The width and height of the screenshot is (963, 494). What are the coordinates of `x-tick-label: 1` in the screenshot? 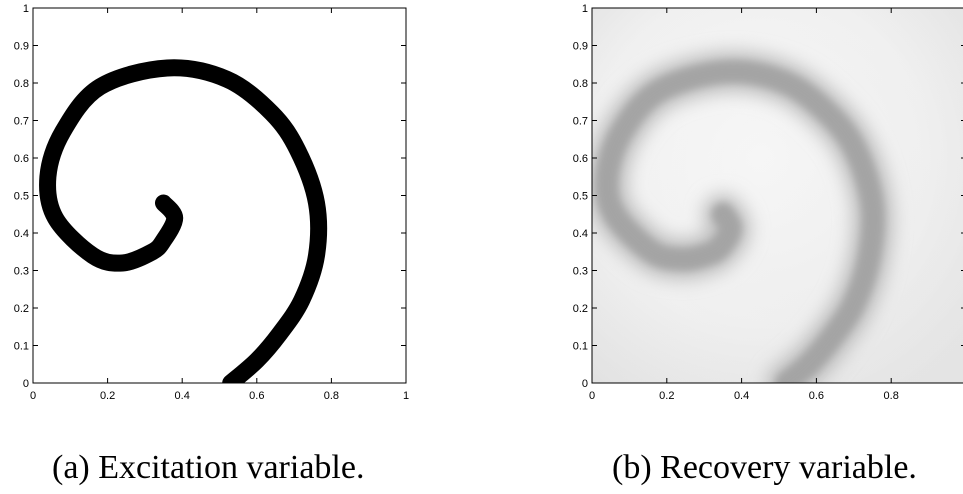 It's located at (406, 396).